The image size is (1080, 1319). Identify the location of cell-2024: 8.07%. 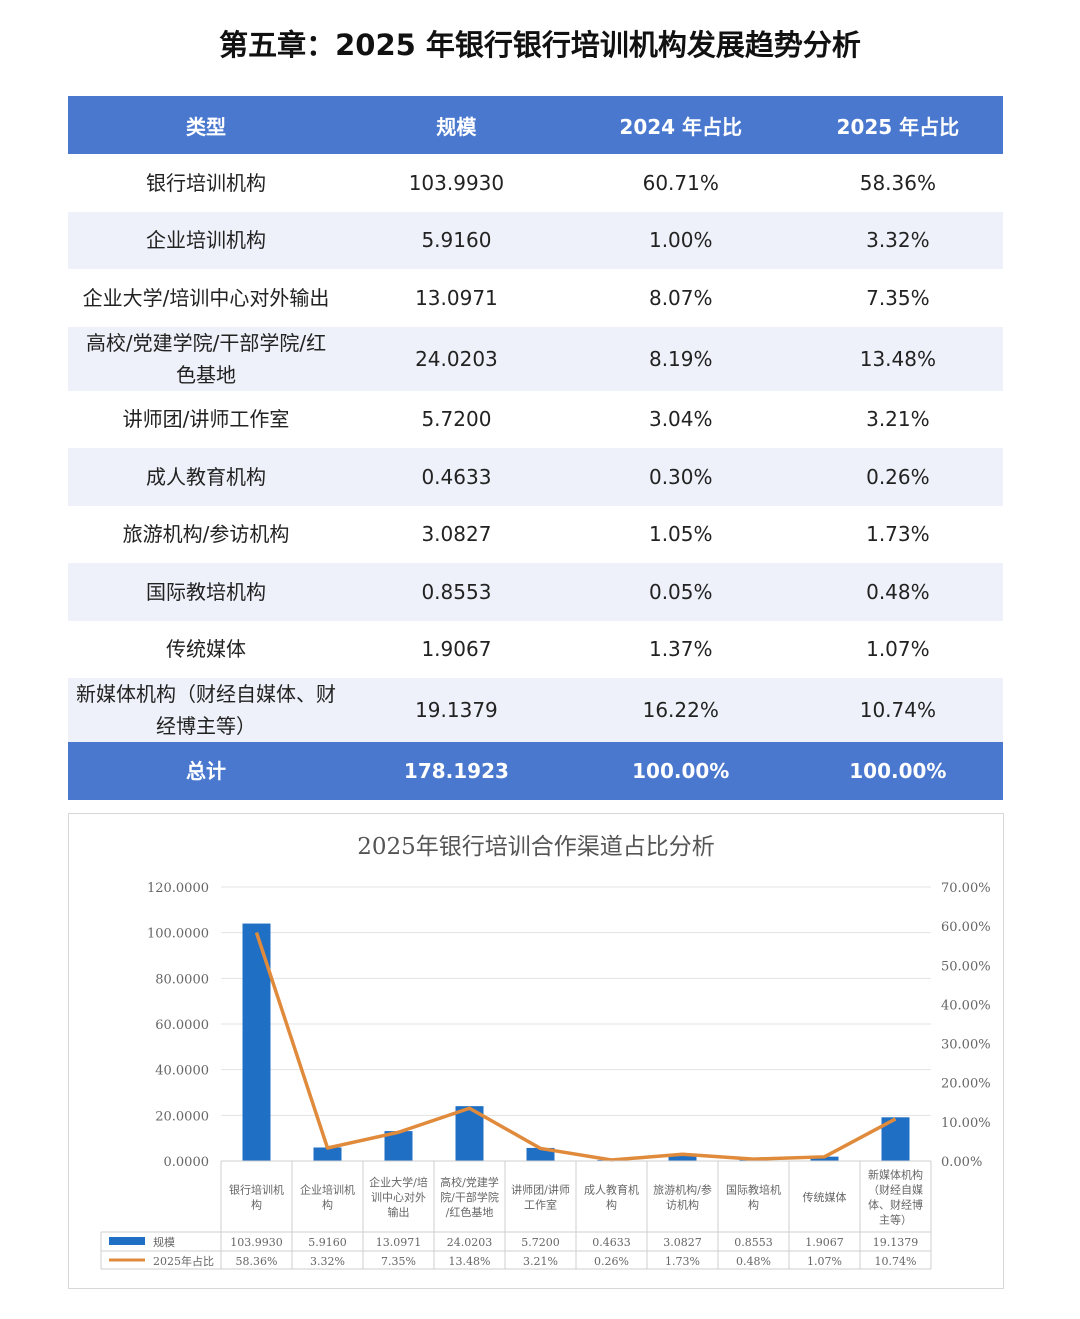
(680, 297).